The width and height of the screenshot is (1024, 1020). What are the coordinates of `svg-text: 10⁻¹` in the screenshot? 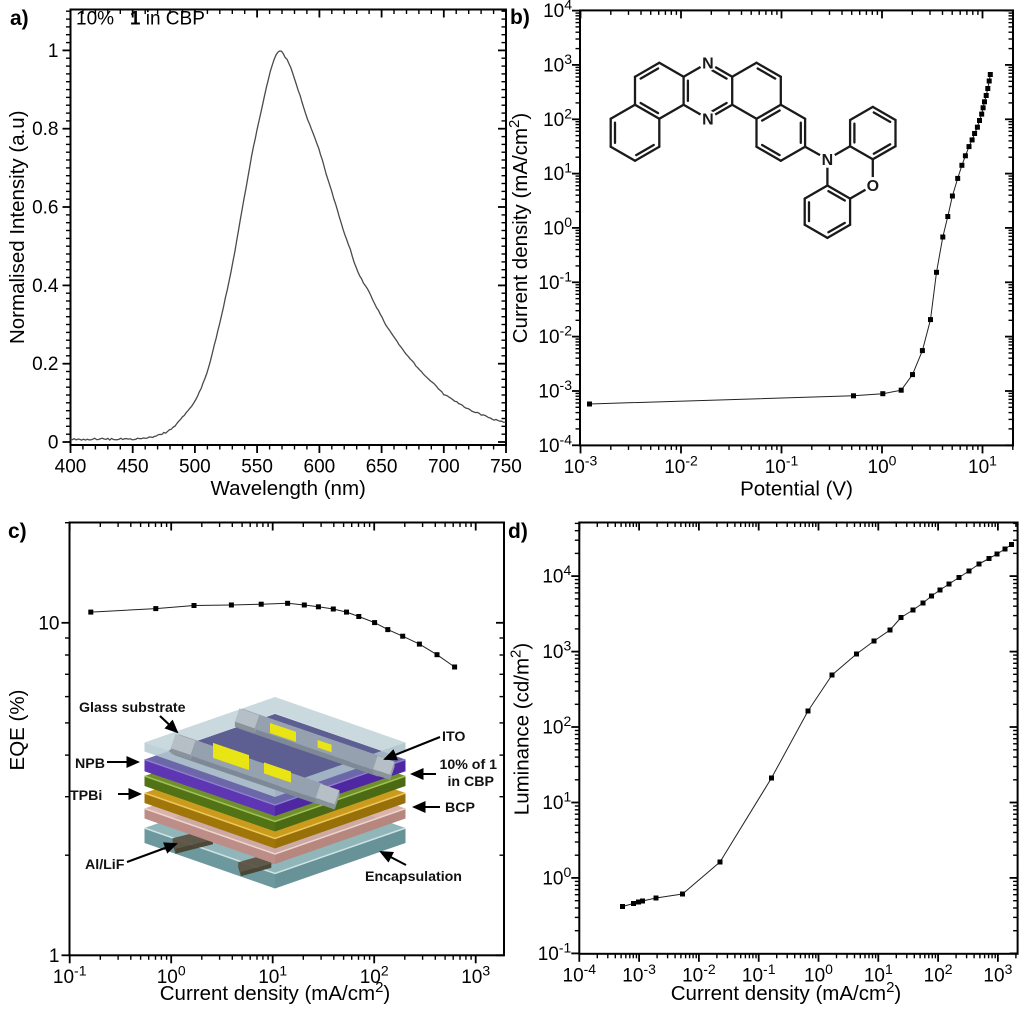 It's located at (782, 465).